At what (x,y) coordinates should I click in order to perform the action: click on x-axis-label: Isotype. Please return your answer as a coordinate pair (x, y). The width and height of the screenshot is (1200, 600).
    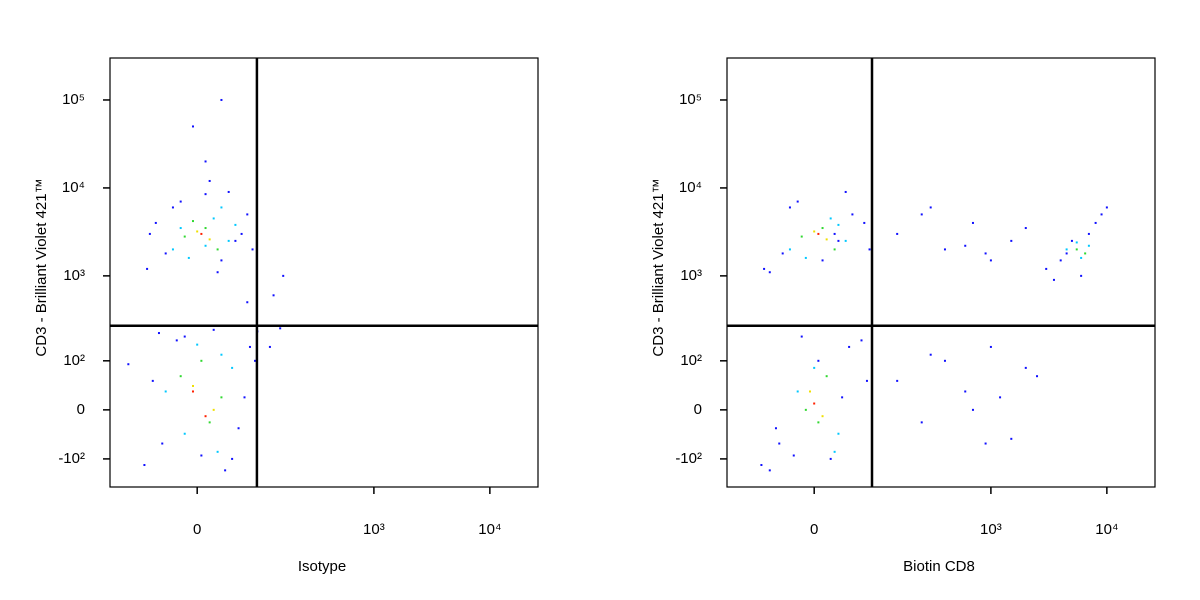
    Looking at the image, I should click on (322, 566).